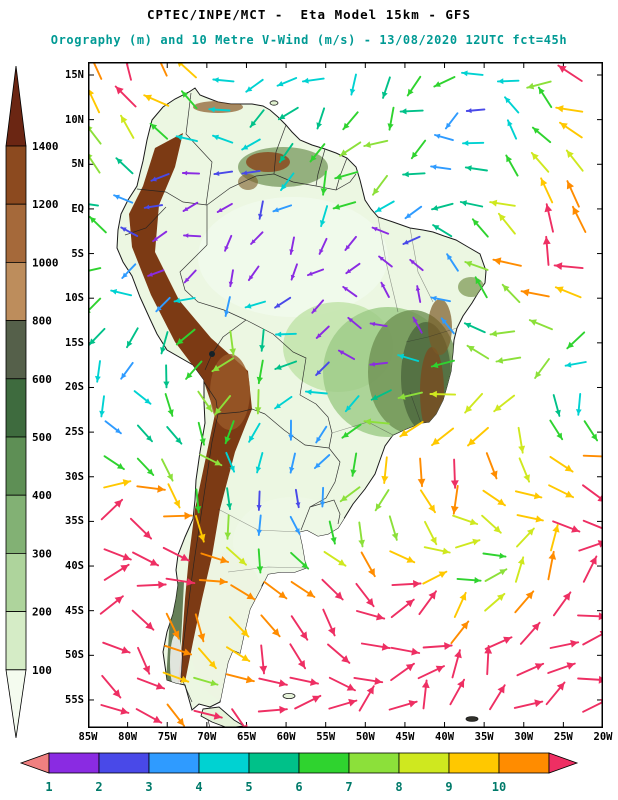  What do you see at coordinates (77, 164) in the screenshot?
I see `latitude-tick-label: 5N` at bounding box center [77, 164].